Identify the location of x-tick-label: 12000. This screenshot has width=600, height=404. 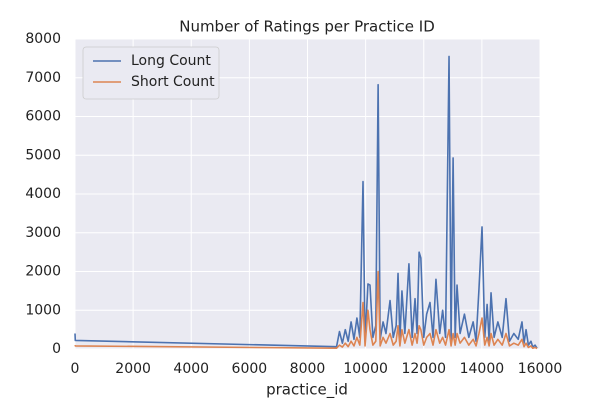
(423, 369).